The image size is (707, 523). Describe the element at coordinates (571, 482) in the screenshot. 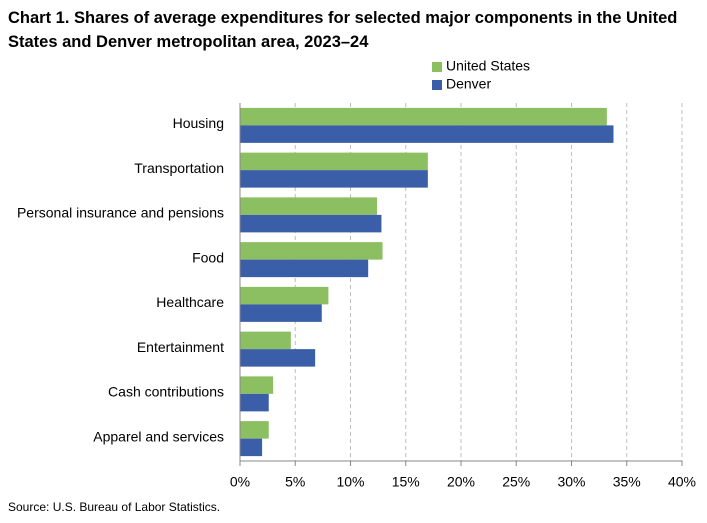

I see `x-tick-label: 30%` at that location.